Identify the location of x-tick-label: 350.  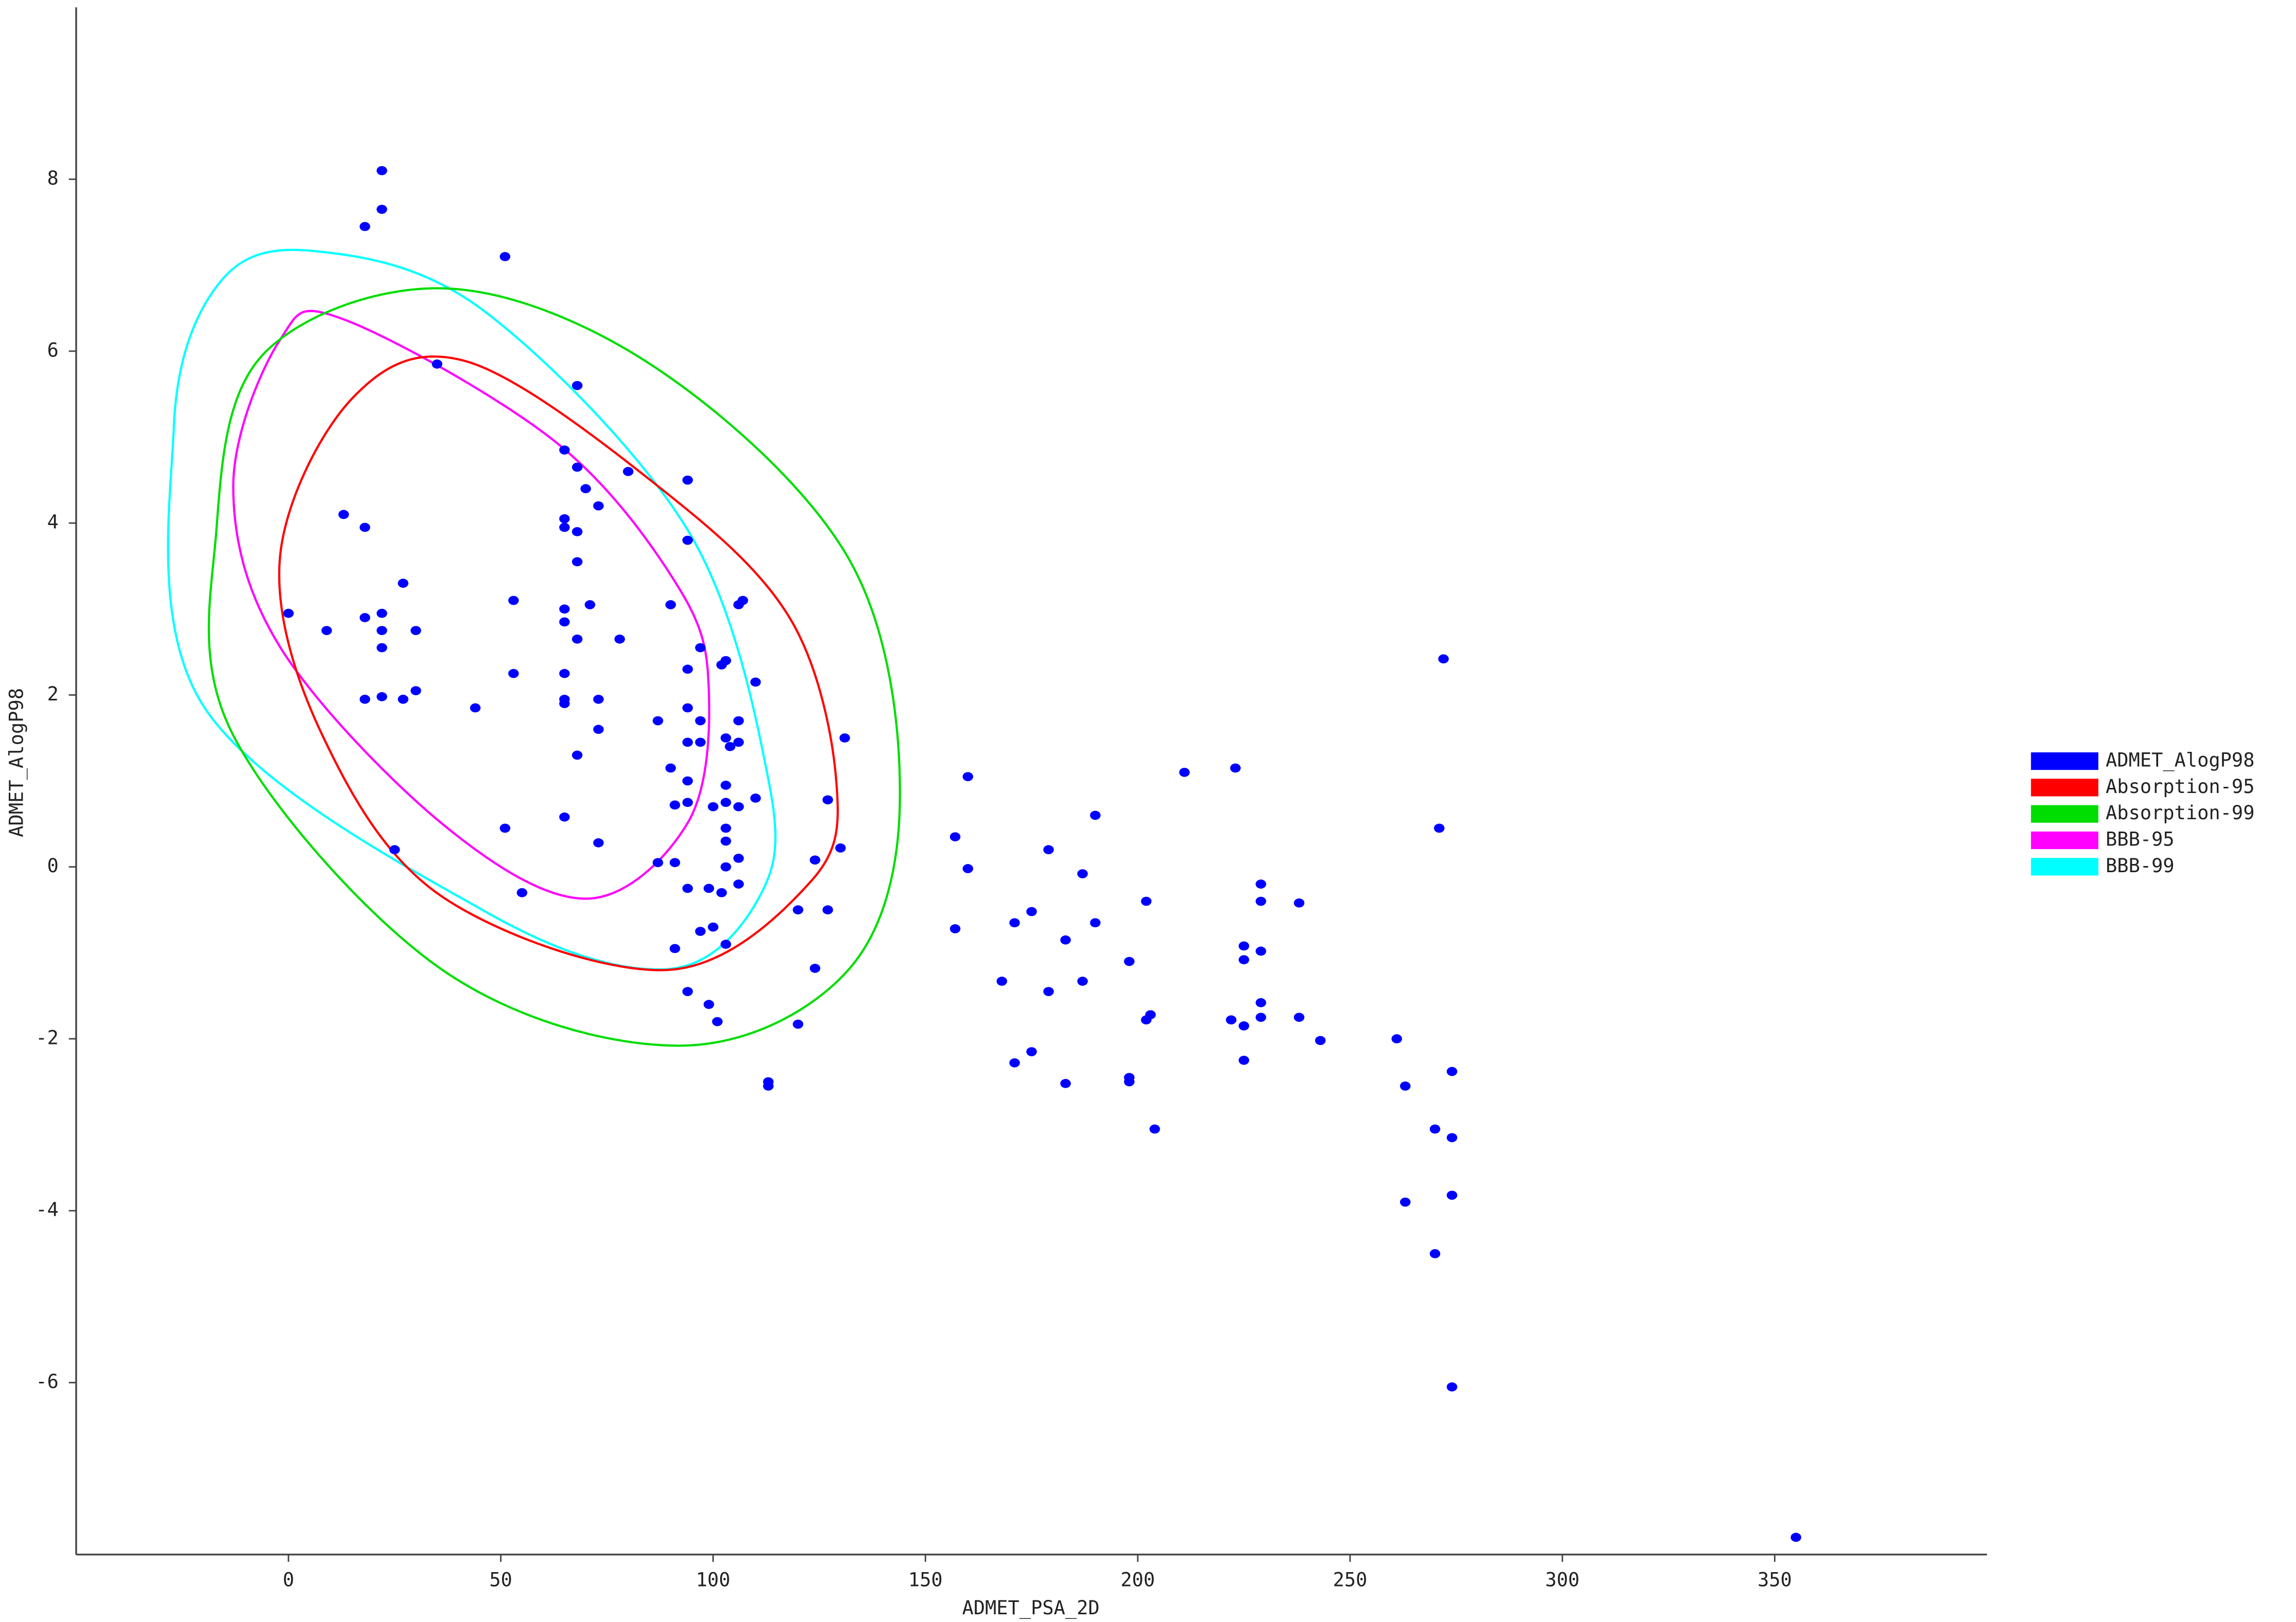
(1774, 1580).